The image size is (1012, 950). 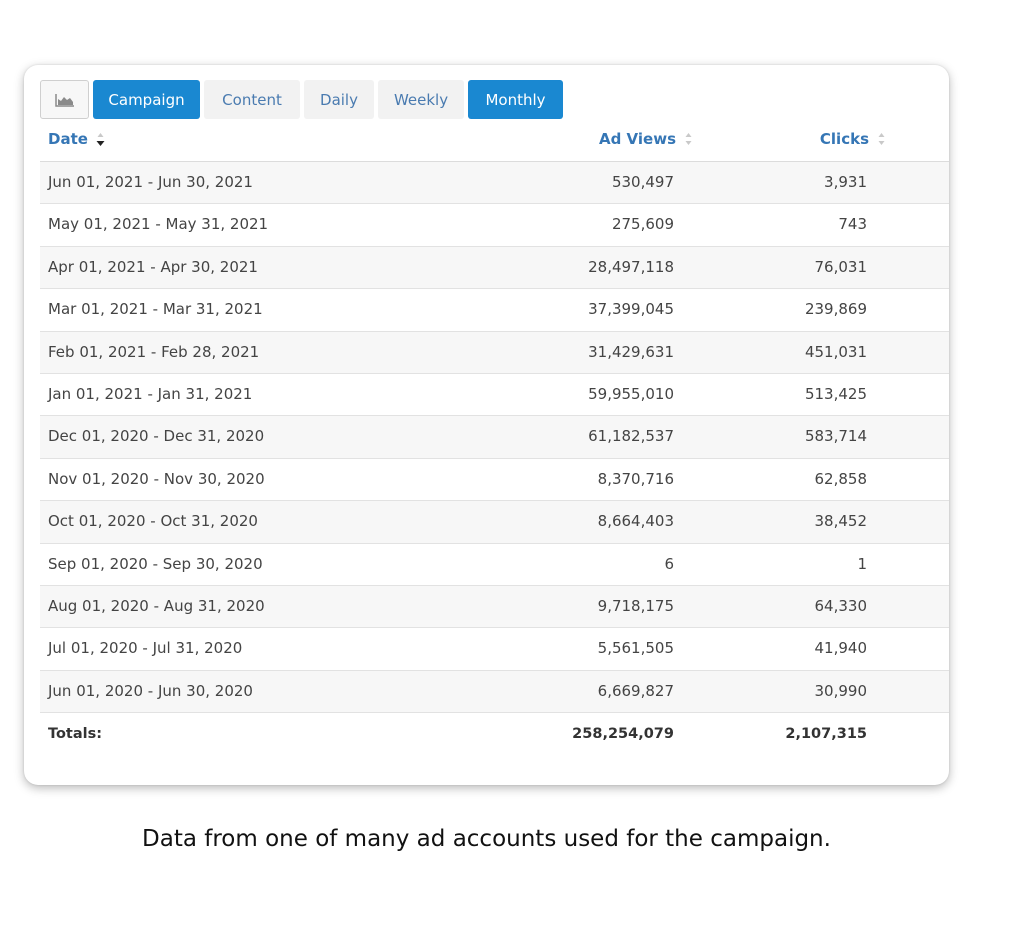 What do you see at coordinates (145, 648) in the screenshot?
I see `row-date: Jul 01, 2020 - Jul 31, 2020` at bounding box center [145, 648].